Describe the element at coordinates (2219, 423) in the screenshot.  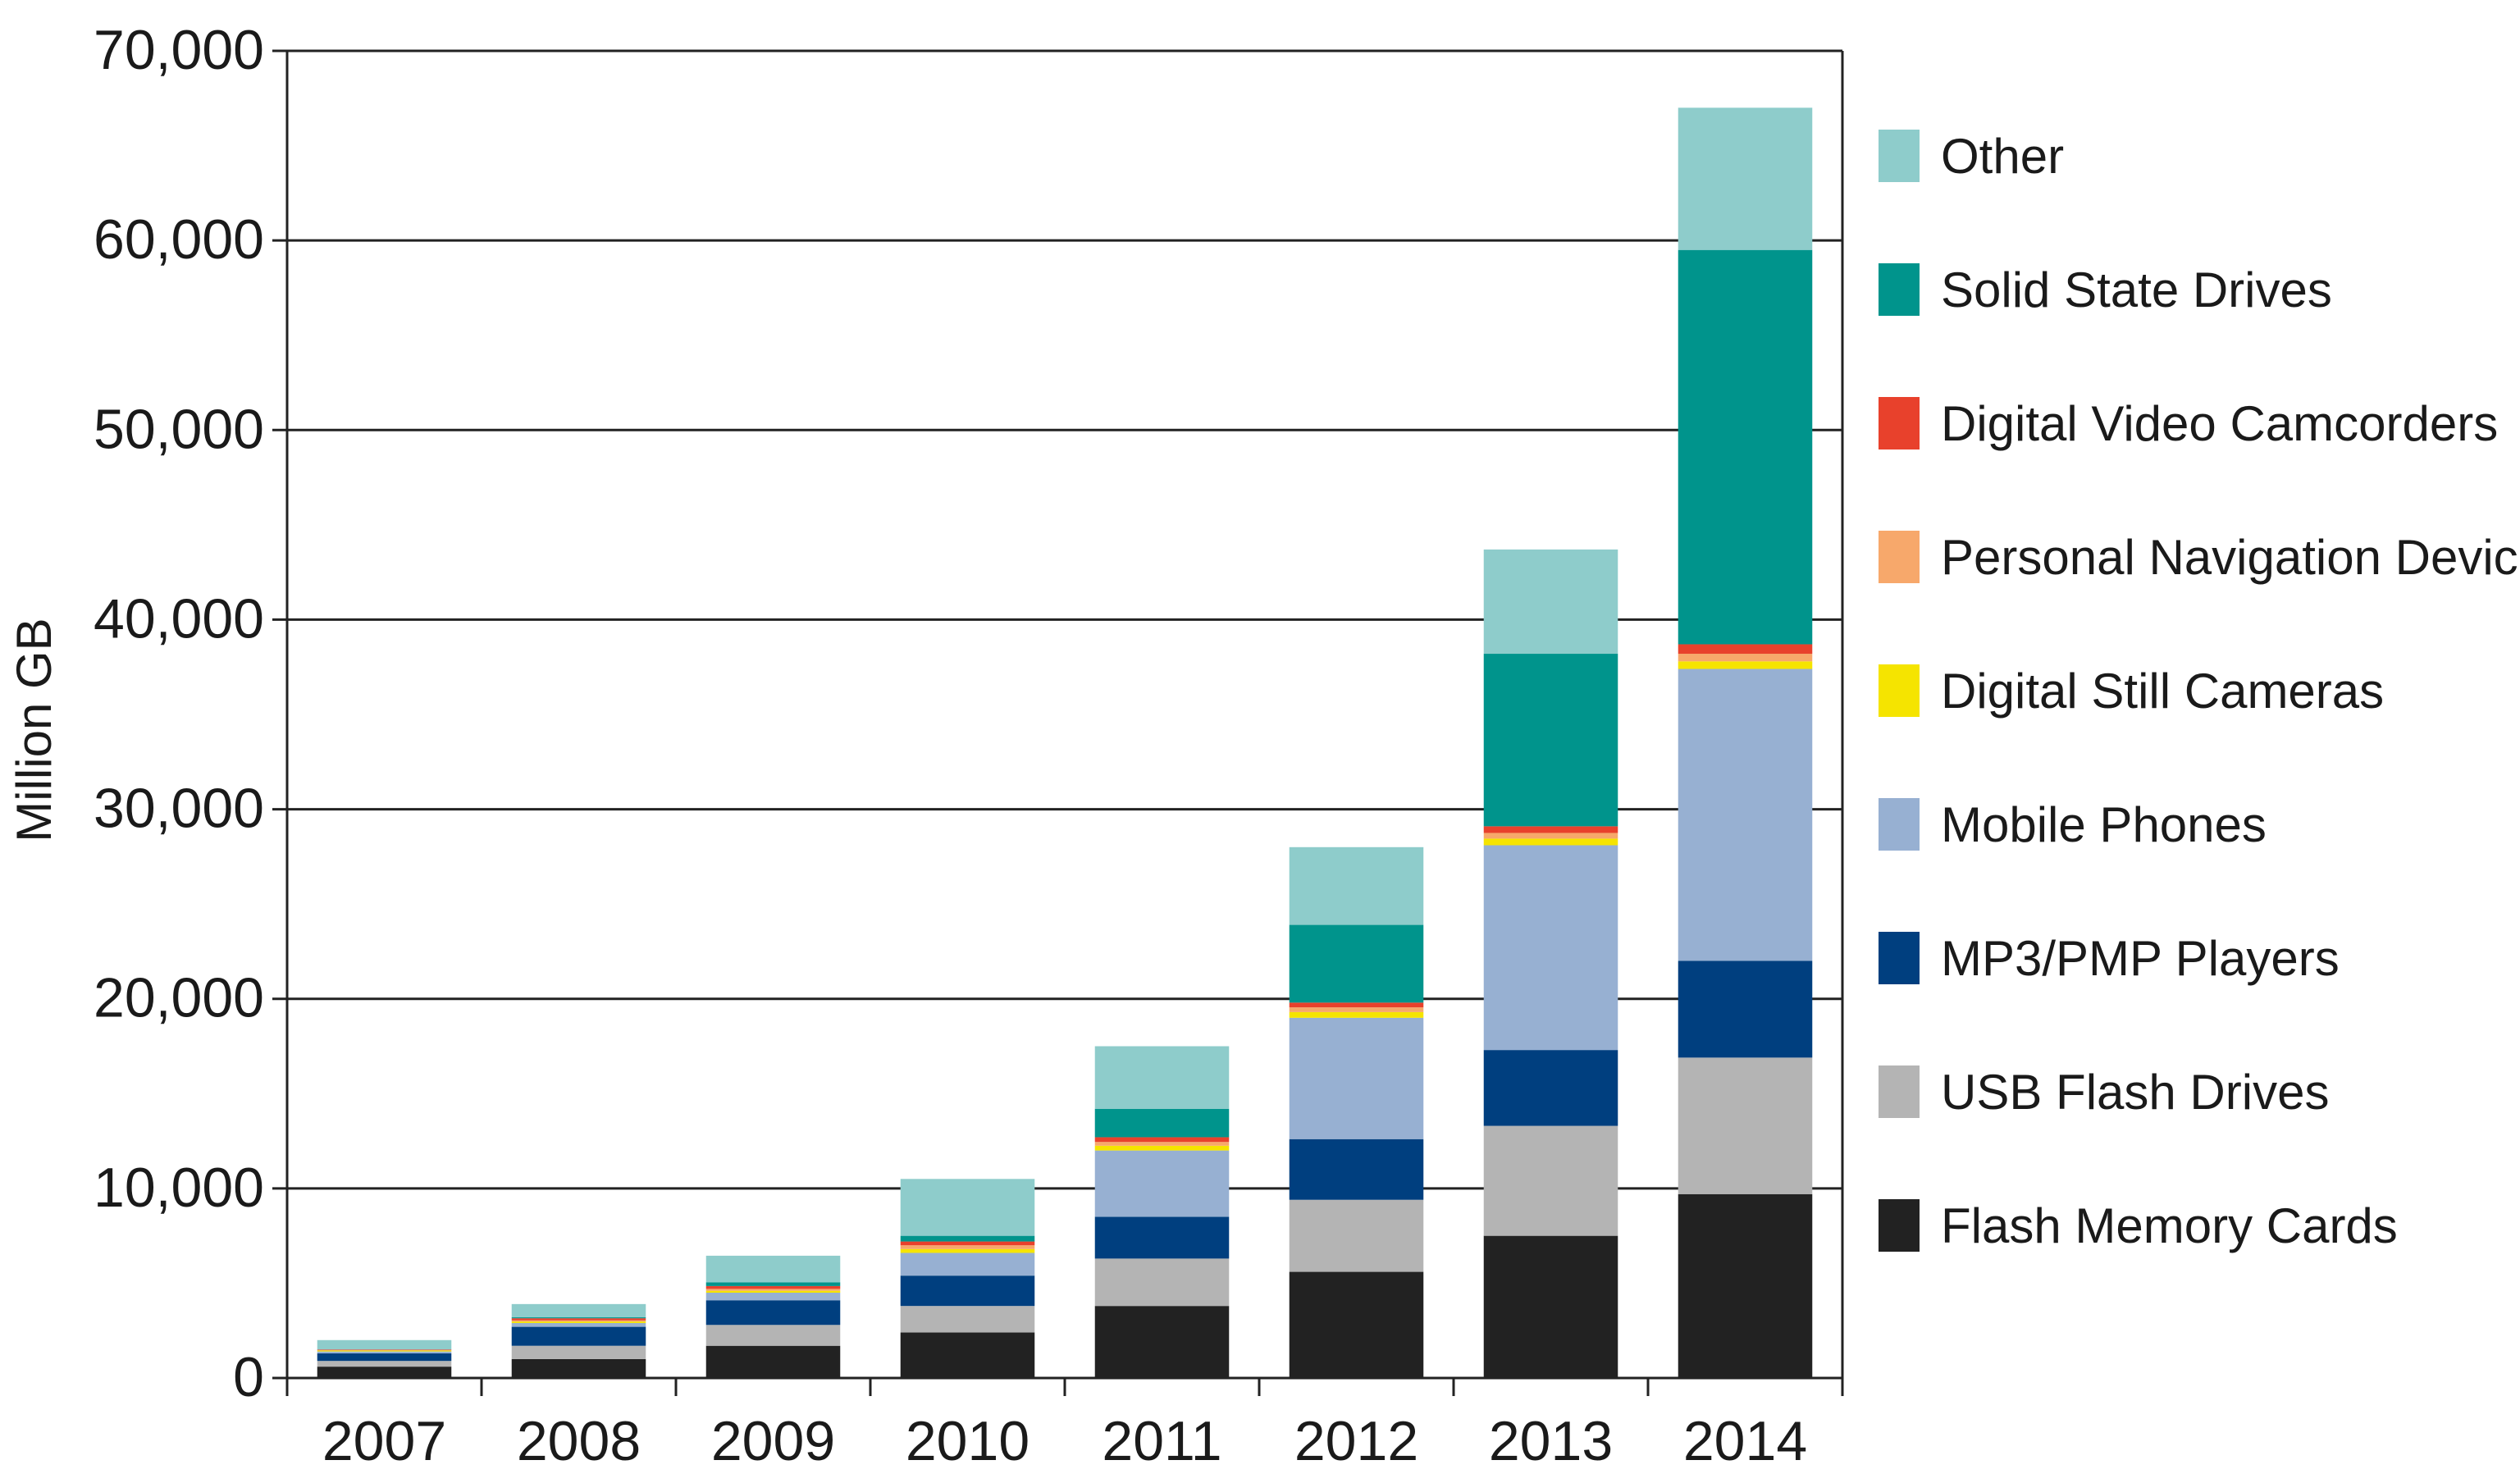
I see `legend-label: Digital Video Camcorders` at that location.